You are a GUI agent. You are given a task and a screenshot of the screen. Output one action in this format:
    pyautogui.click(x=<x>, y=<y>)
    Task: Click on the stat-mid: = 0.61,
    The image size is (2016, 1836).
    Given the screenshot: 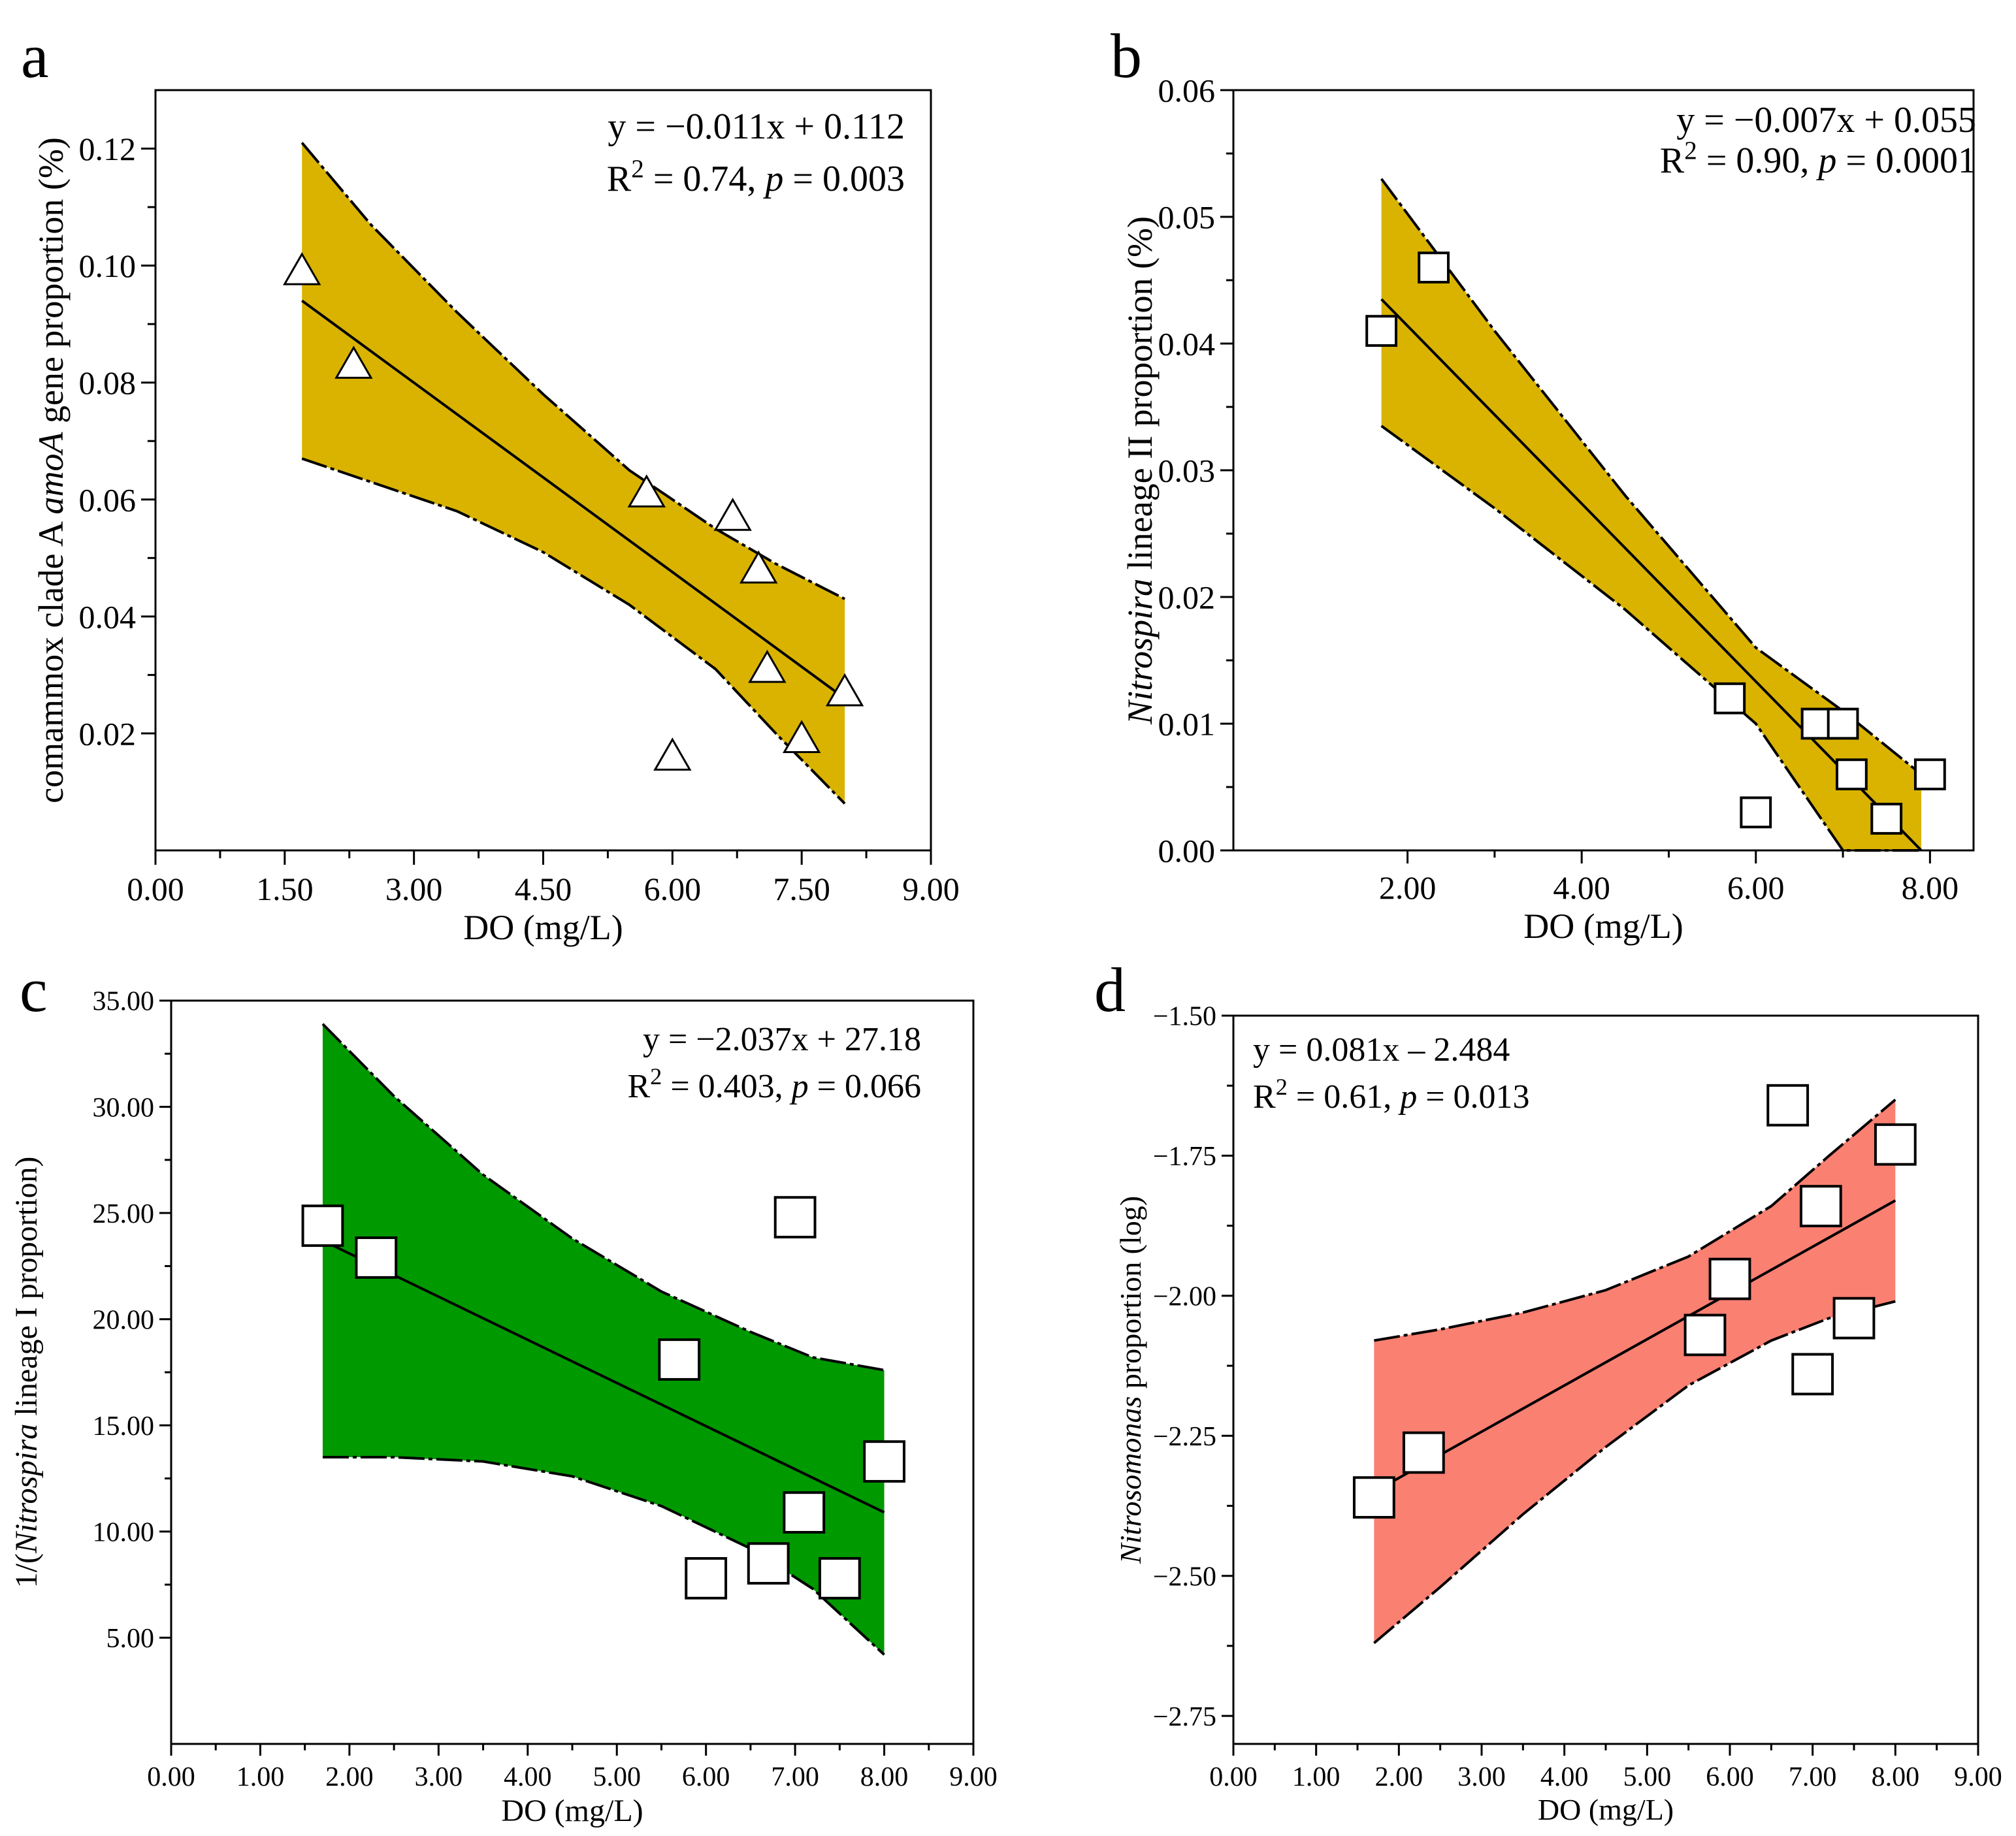 What is the action you would take?
    pyautogui.click(x=1344, y=1097)
    